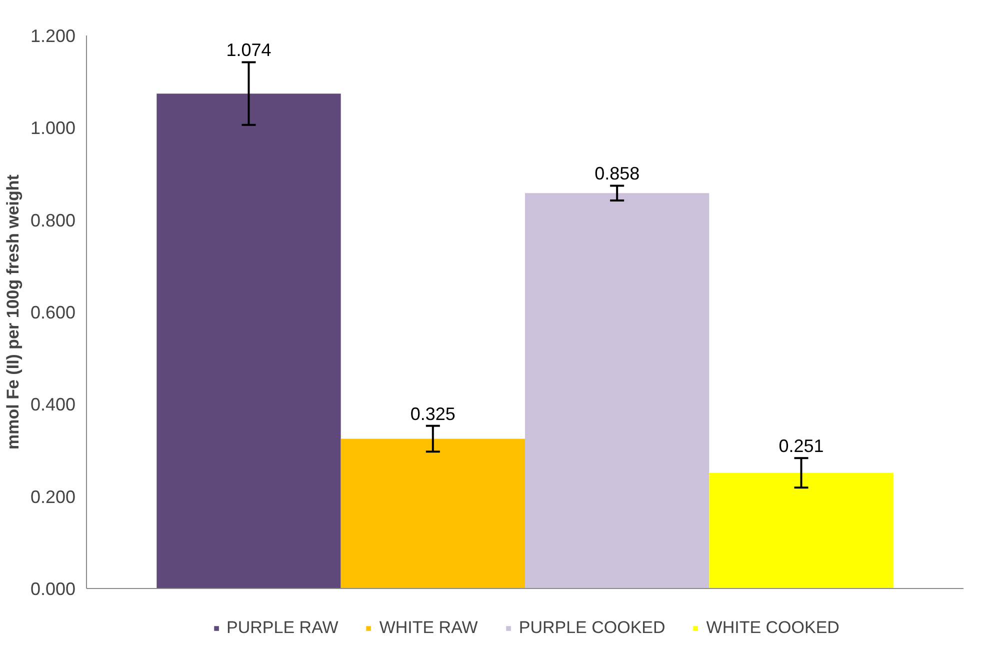 This screenshot has width=981, height=671. What do you see at coordinates (433, 414) in the screenshot?
I see `data-label: 0.325` at bounding box center [433, 414].